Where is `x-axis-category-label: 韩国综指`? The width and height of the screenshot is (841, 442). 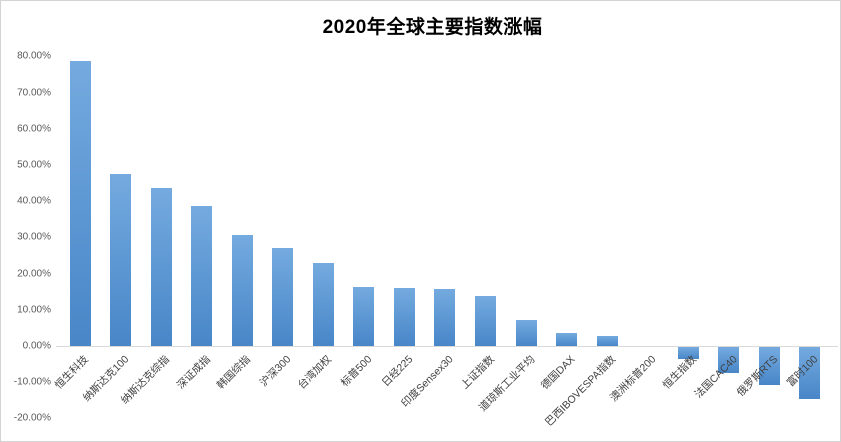 x-axis-category-label: 韩国综指 is located at coordinates (234, 372).